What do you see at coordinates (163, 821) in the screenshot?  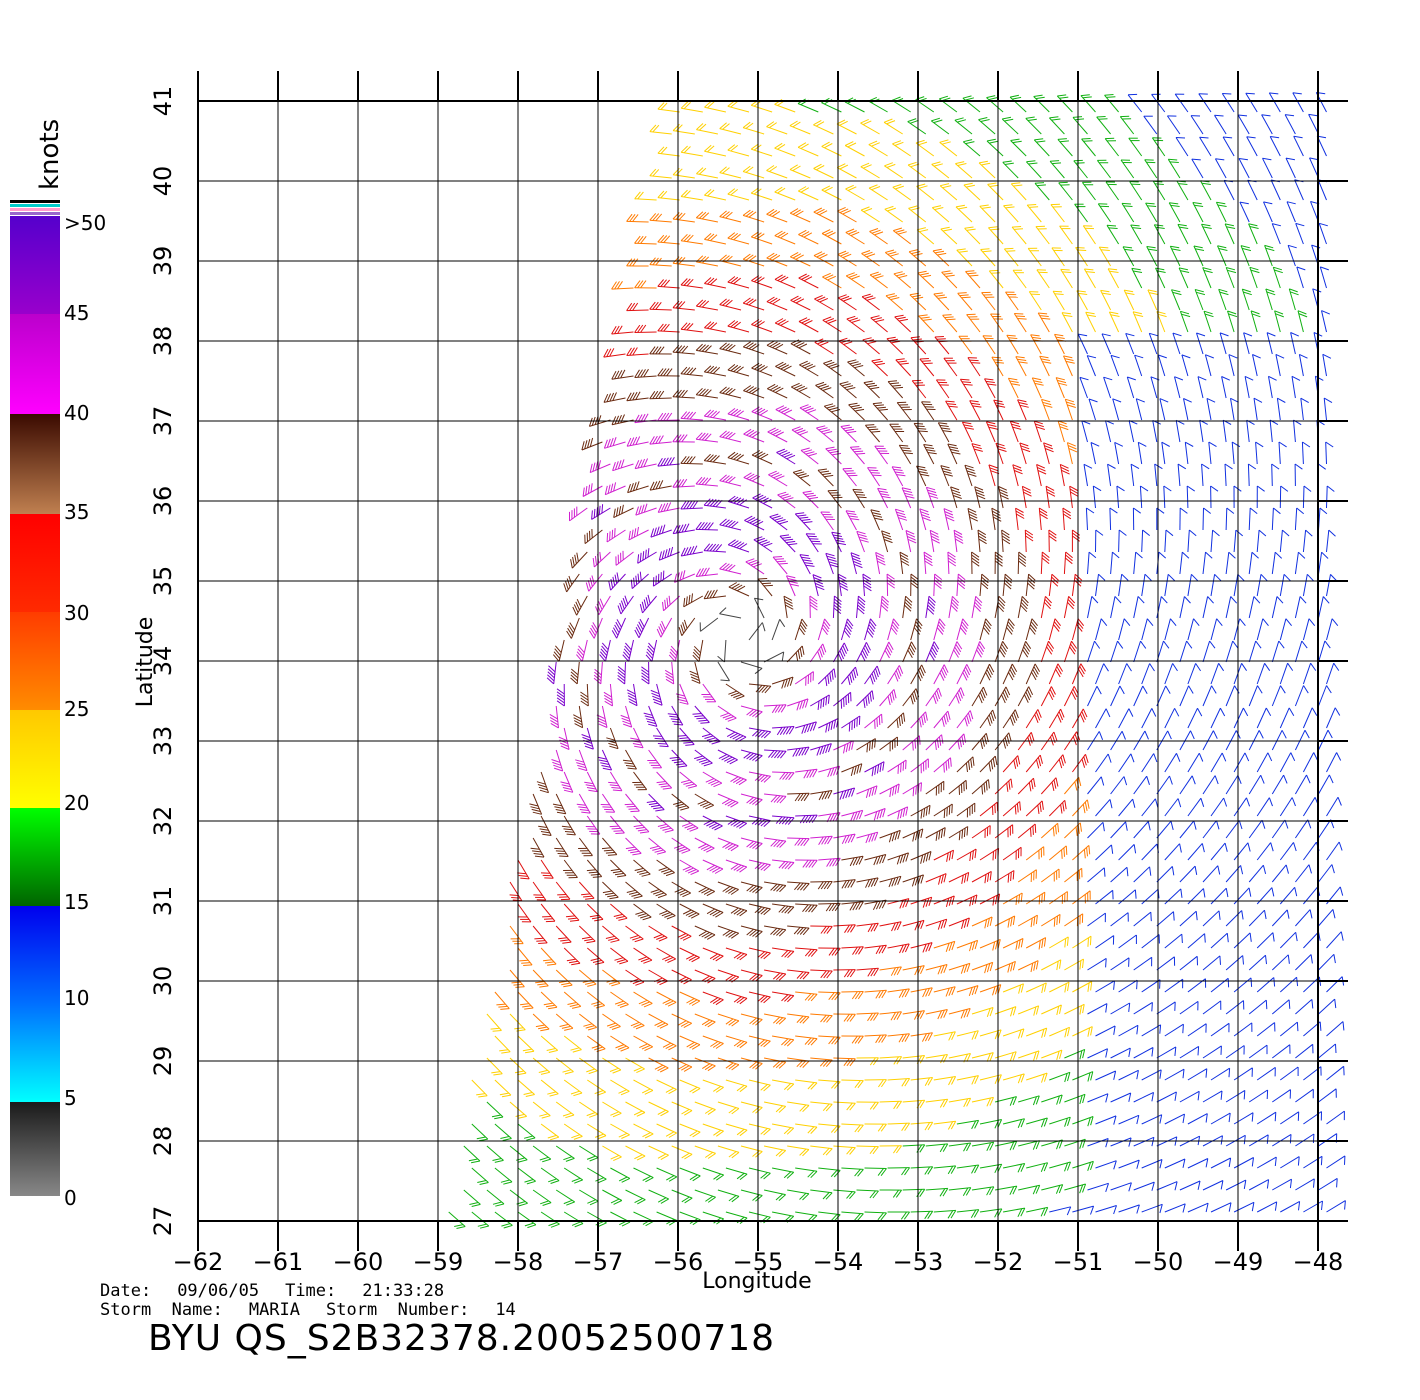 I see `latitude-tick-label: 32` at bounding box center [163, 821].